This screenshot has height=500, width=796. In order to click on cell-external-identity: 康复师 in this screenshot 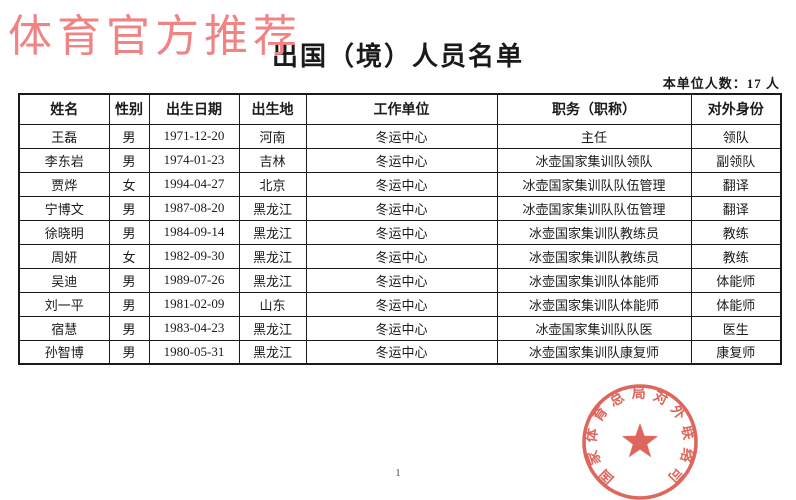, I will do `click(736, 352)`.